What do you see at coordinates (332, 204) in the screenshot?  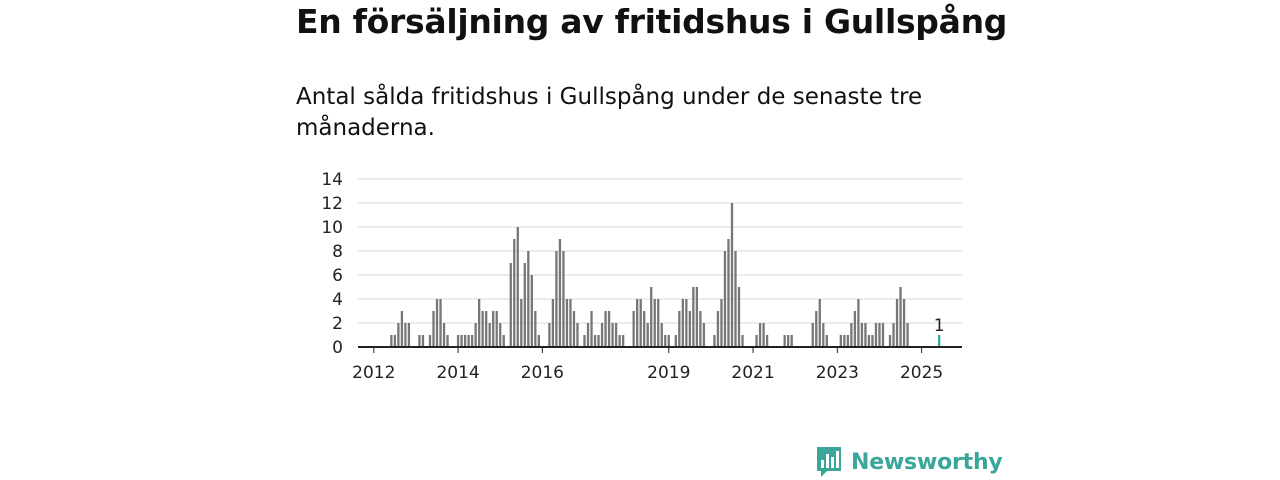 I see `y-tick-label: 12` at bounding box center [332, 204].